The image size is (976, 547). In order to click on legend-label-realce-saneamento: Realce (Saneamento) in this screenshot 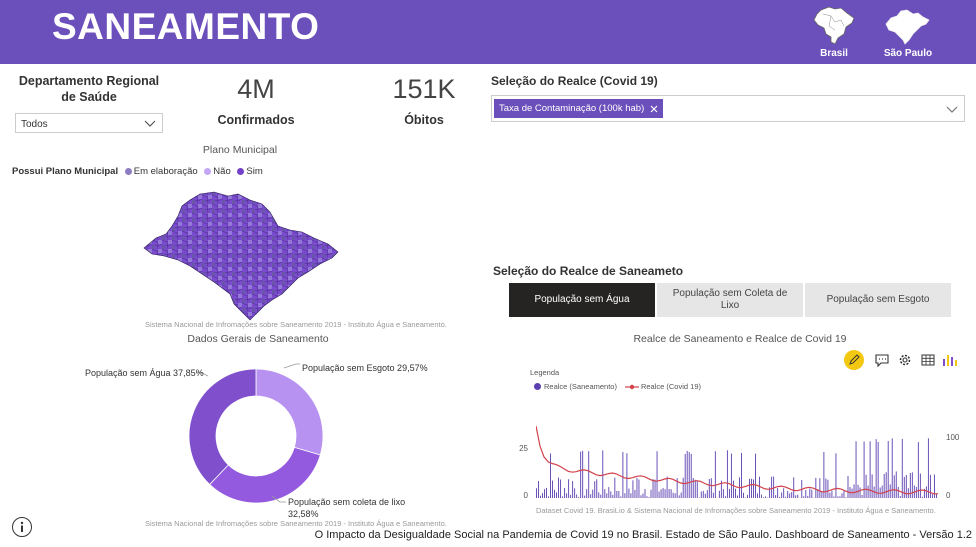, I will do `click(580, 386)`.